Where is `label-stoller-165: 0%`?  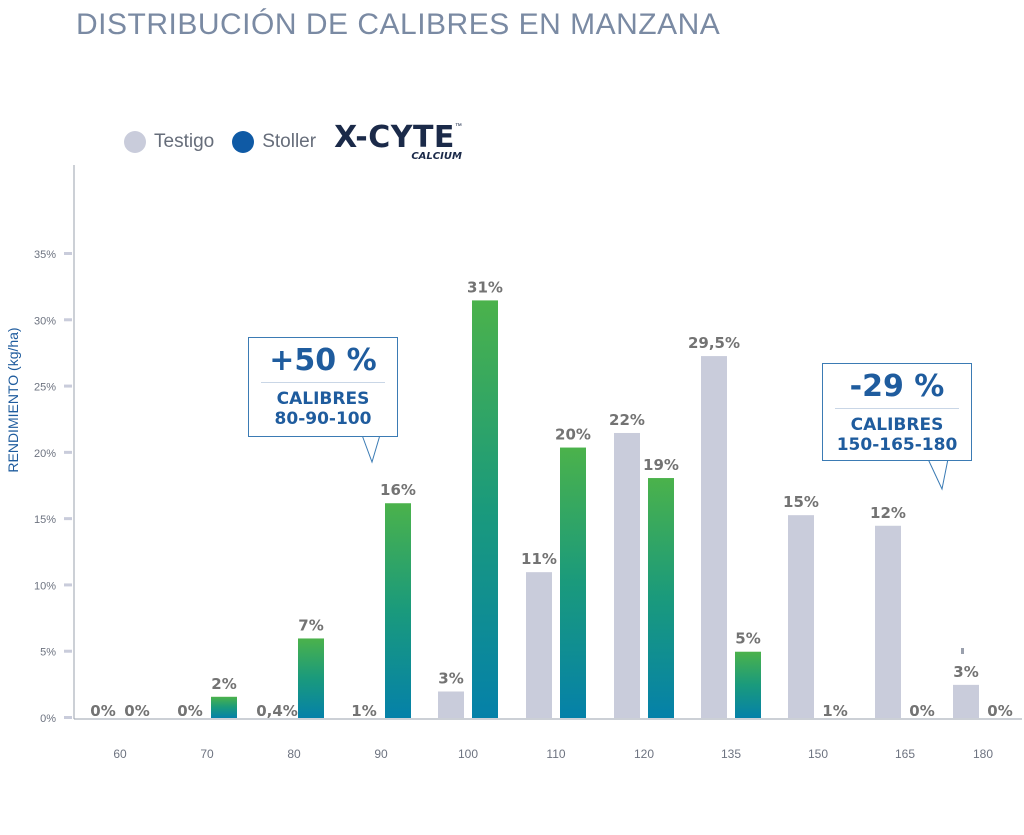 label-stoller-165: 0% is located at coordinates (921, 711).